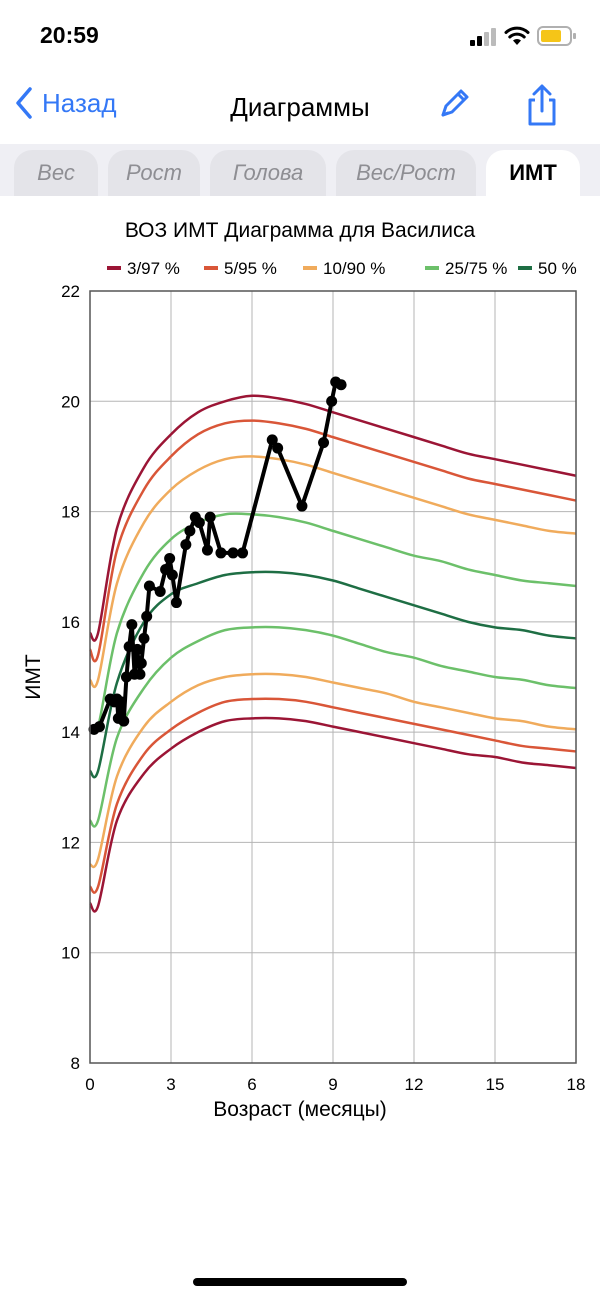  What do you see at coordinates (154, 173) in the screenshot?
I see `tab-height: Рост` at bounding box center [154, 173].